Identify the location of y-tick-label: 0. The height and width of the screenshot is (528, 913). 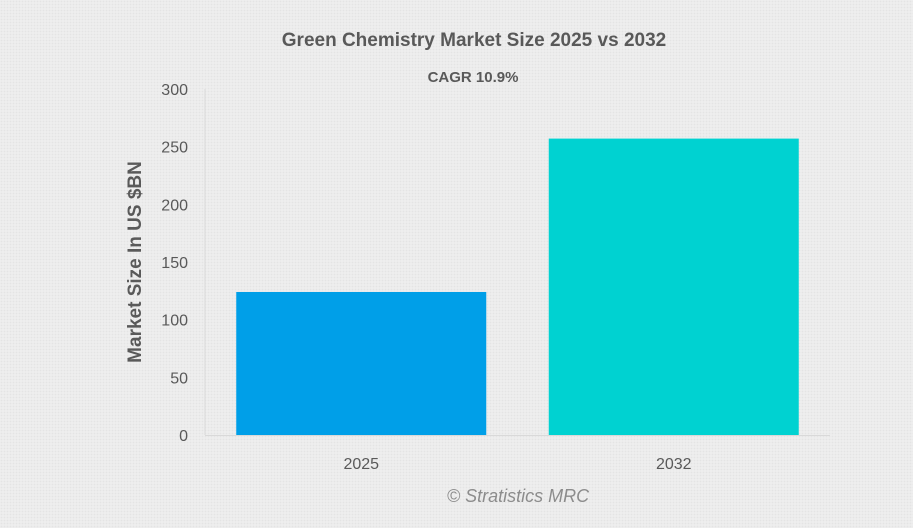
(183, 436).